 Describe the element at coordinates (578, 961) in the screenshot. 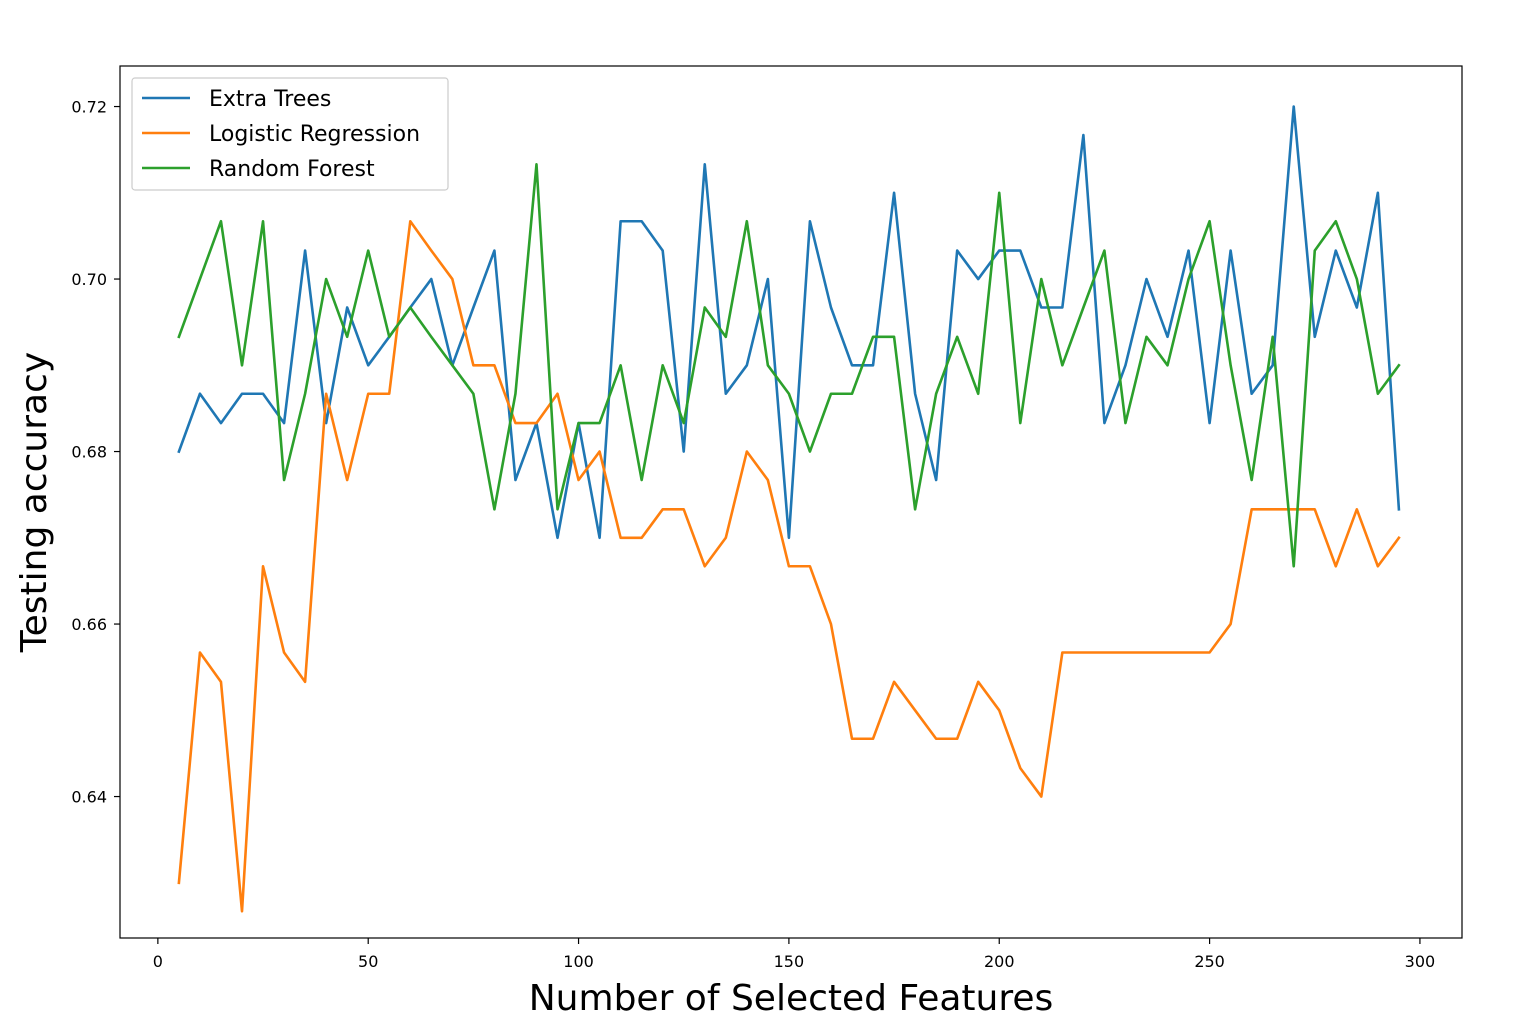

I see `x-tick-label: 100` at that location.